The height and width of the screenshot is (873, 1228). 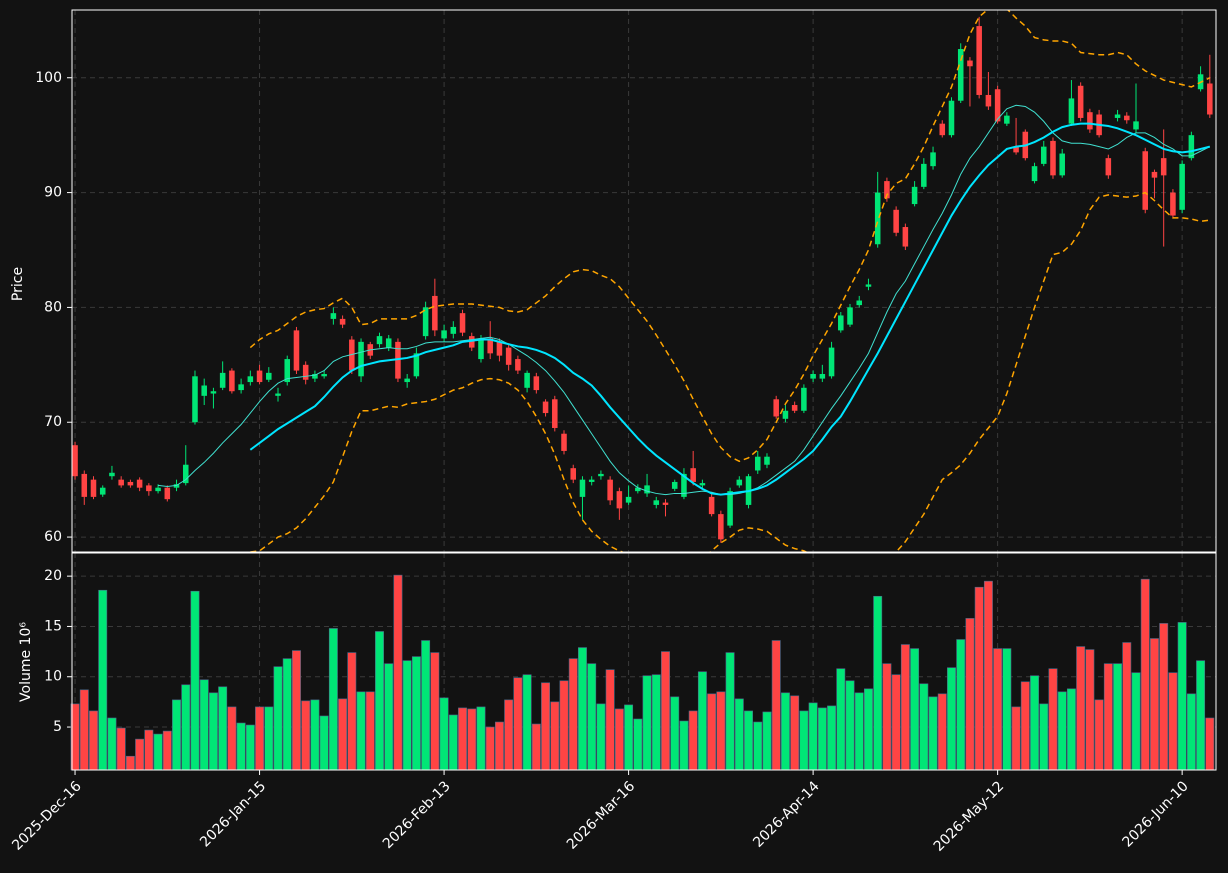 I want to click on y-axis-label: Price, so click(x=18, y=284).